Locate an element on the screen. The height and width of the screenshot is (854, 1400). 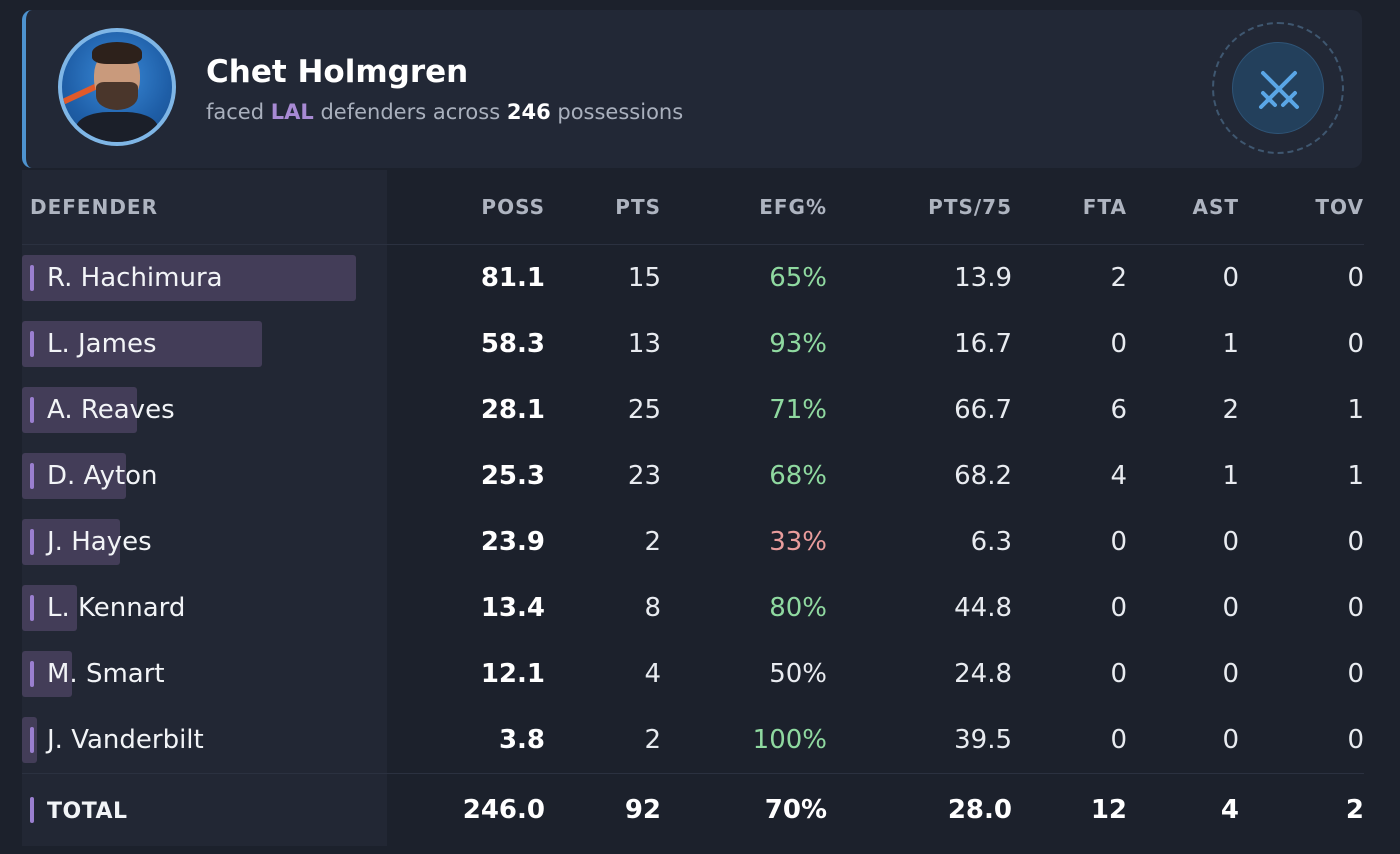
efg-cell: 33% is located at coordinates (798, 542).